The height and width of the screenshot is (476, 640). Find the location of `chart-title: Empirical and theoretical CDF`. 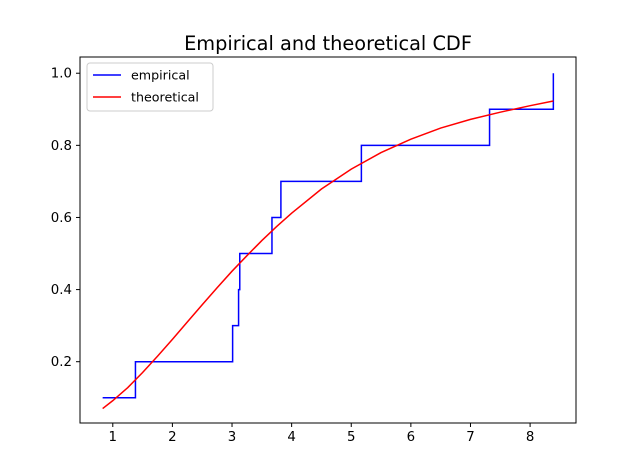

chart-title: Empirical and theoretical CDF is located at coordinates (328, 43).